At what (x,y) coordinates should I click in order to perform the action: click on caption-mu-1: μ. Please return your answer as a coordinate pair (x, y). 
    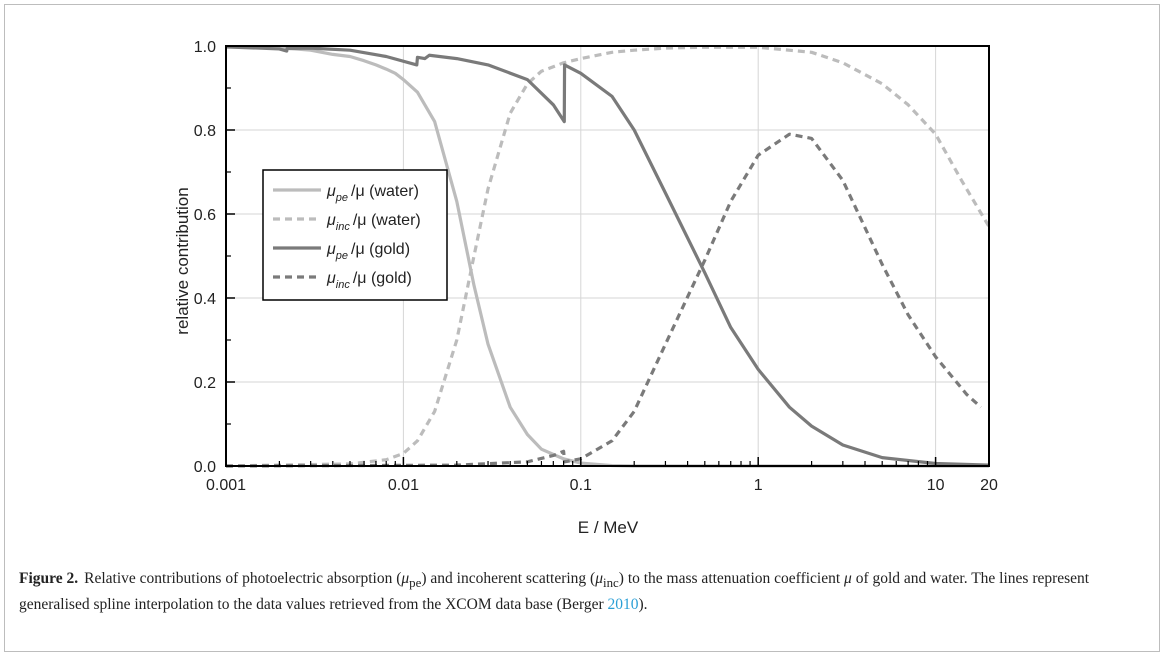
    Looking at the image, I should click on (405, 578).